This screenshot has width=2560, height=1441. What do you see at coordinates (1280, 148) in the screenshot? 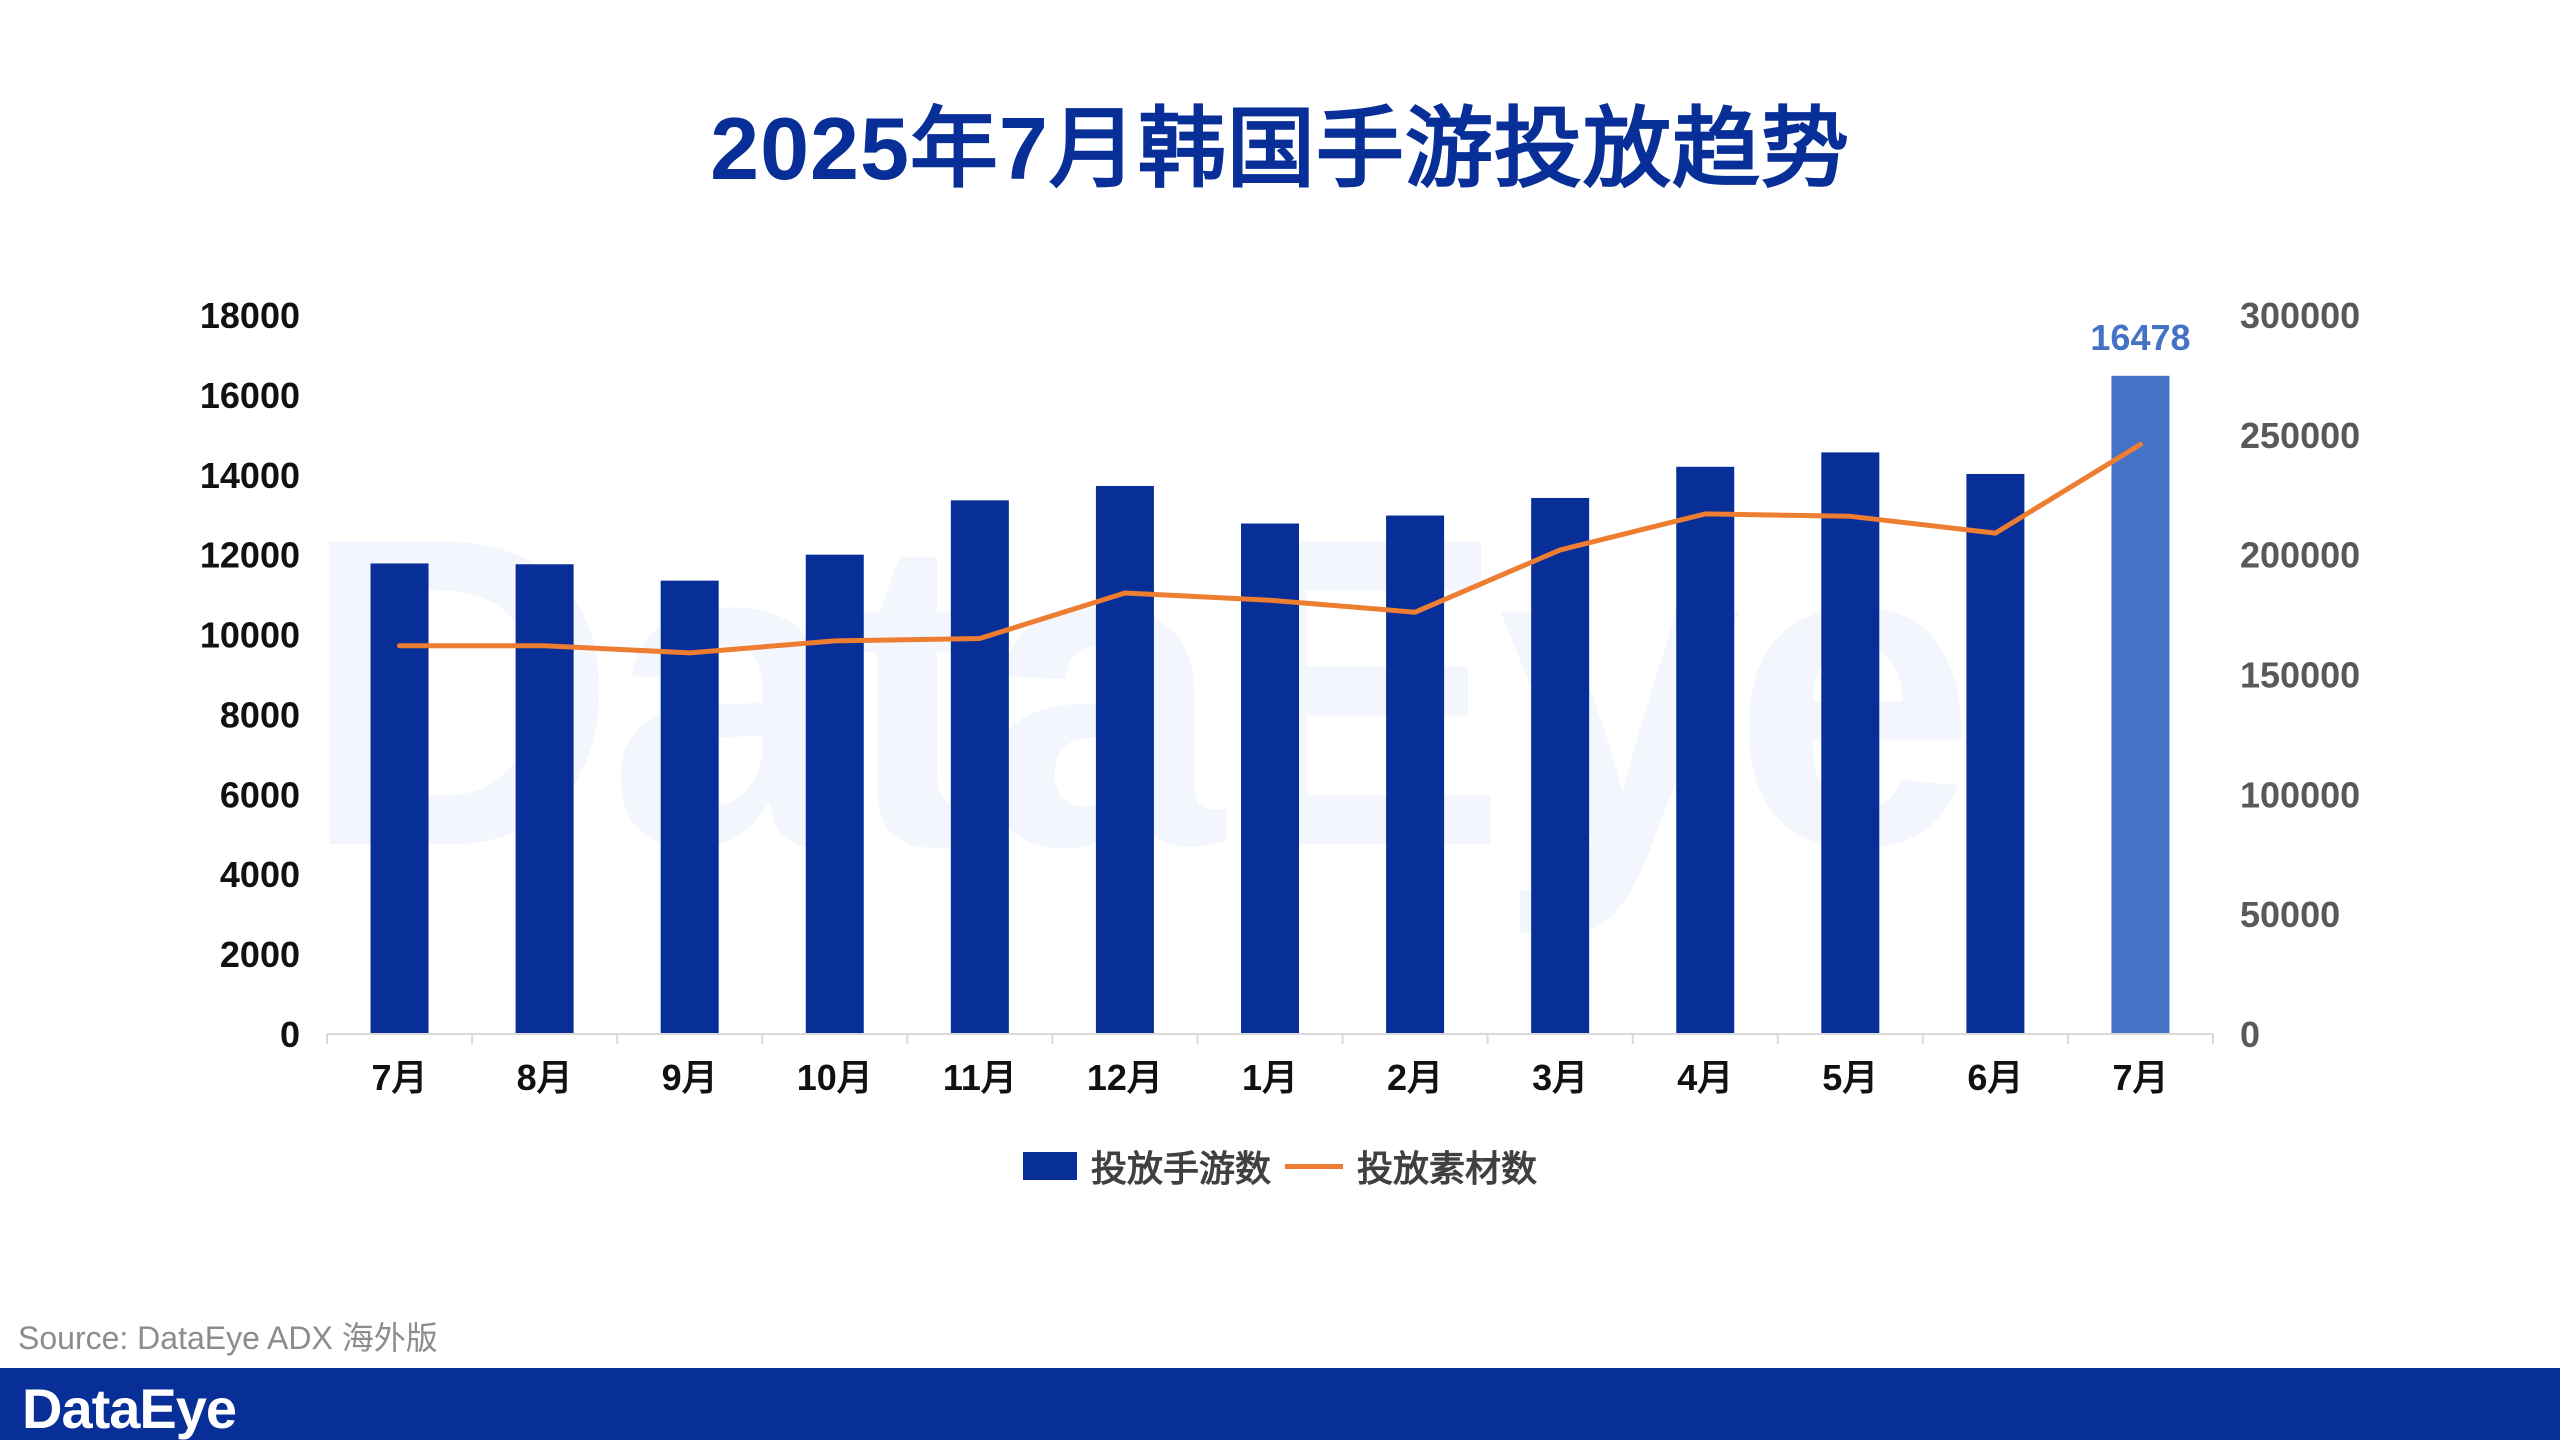
I see `chart-title: 2025年7月韩国手游投放趋势` at bounding box center [1280, 148].